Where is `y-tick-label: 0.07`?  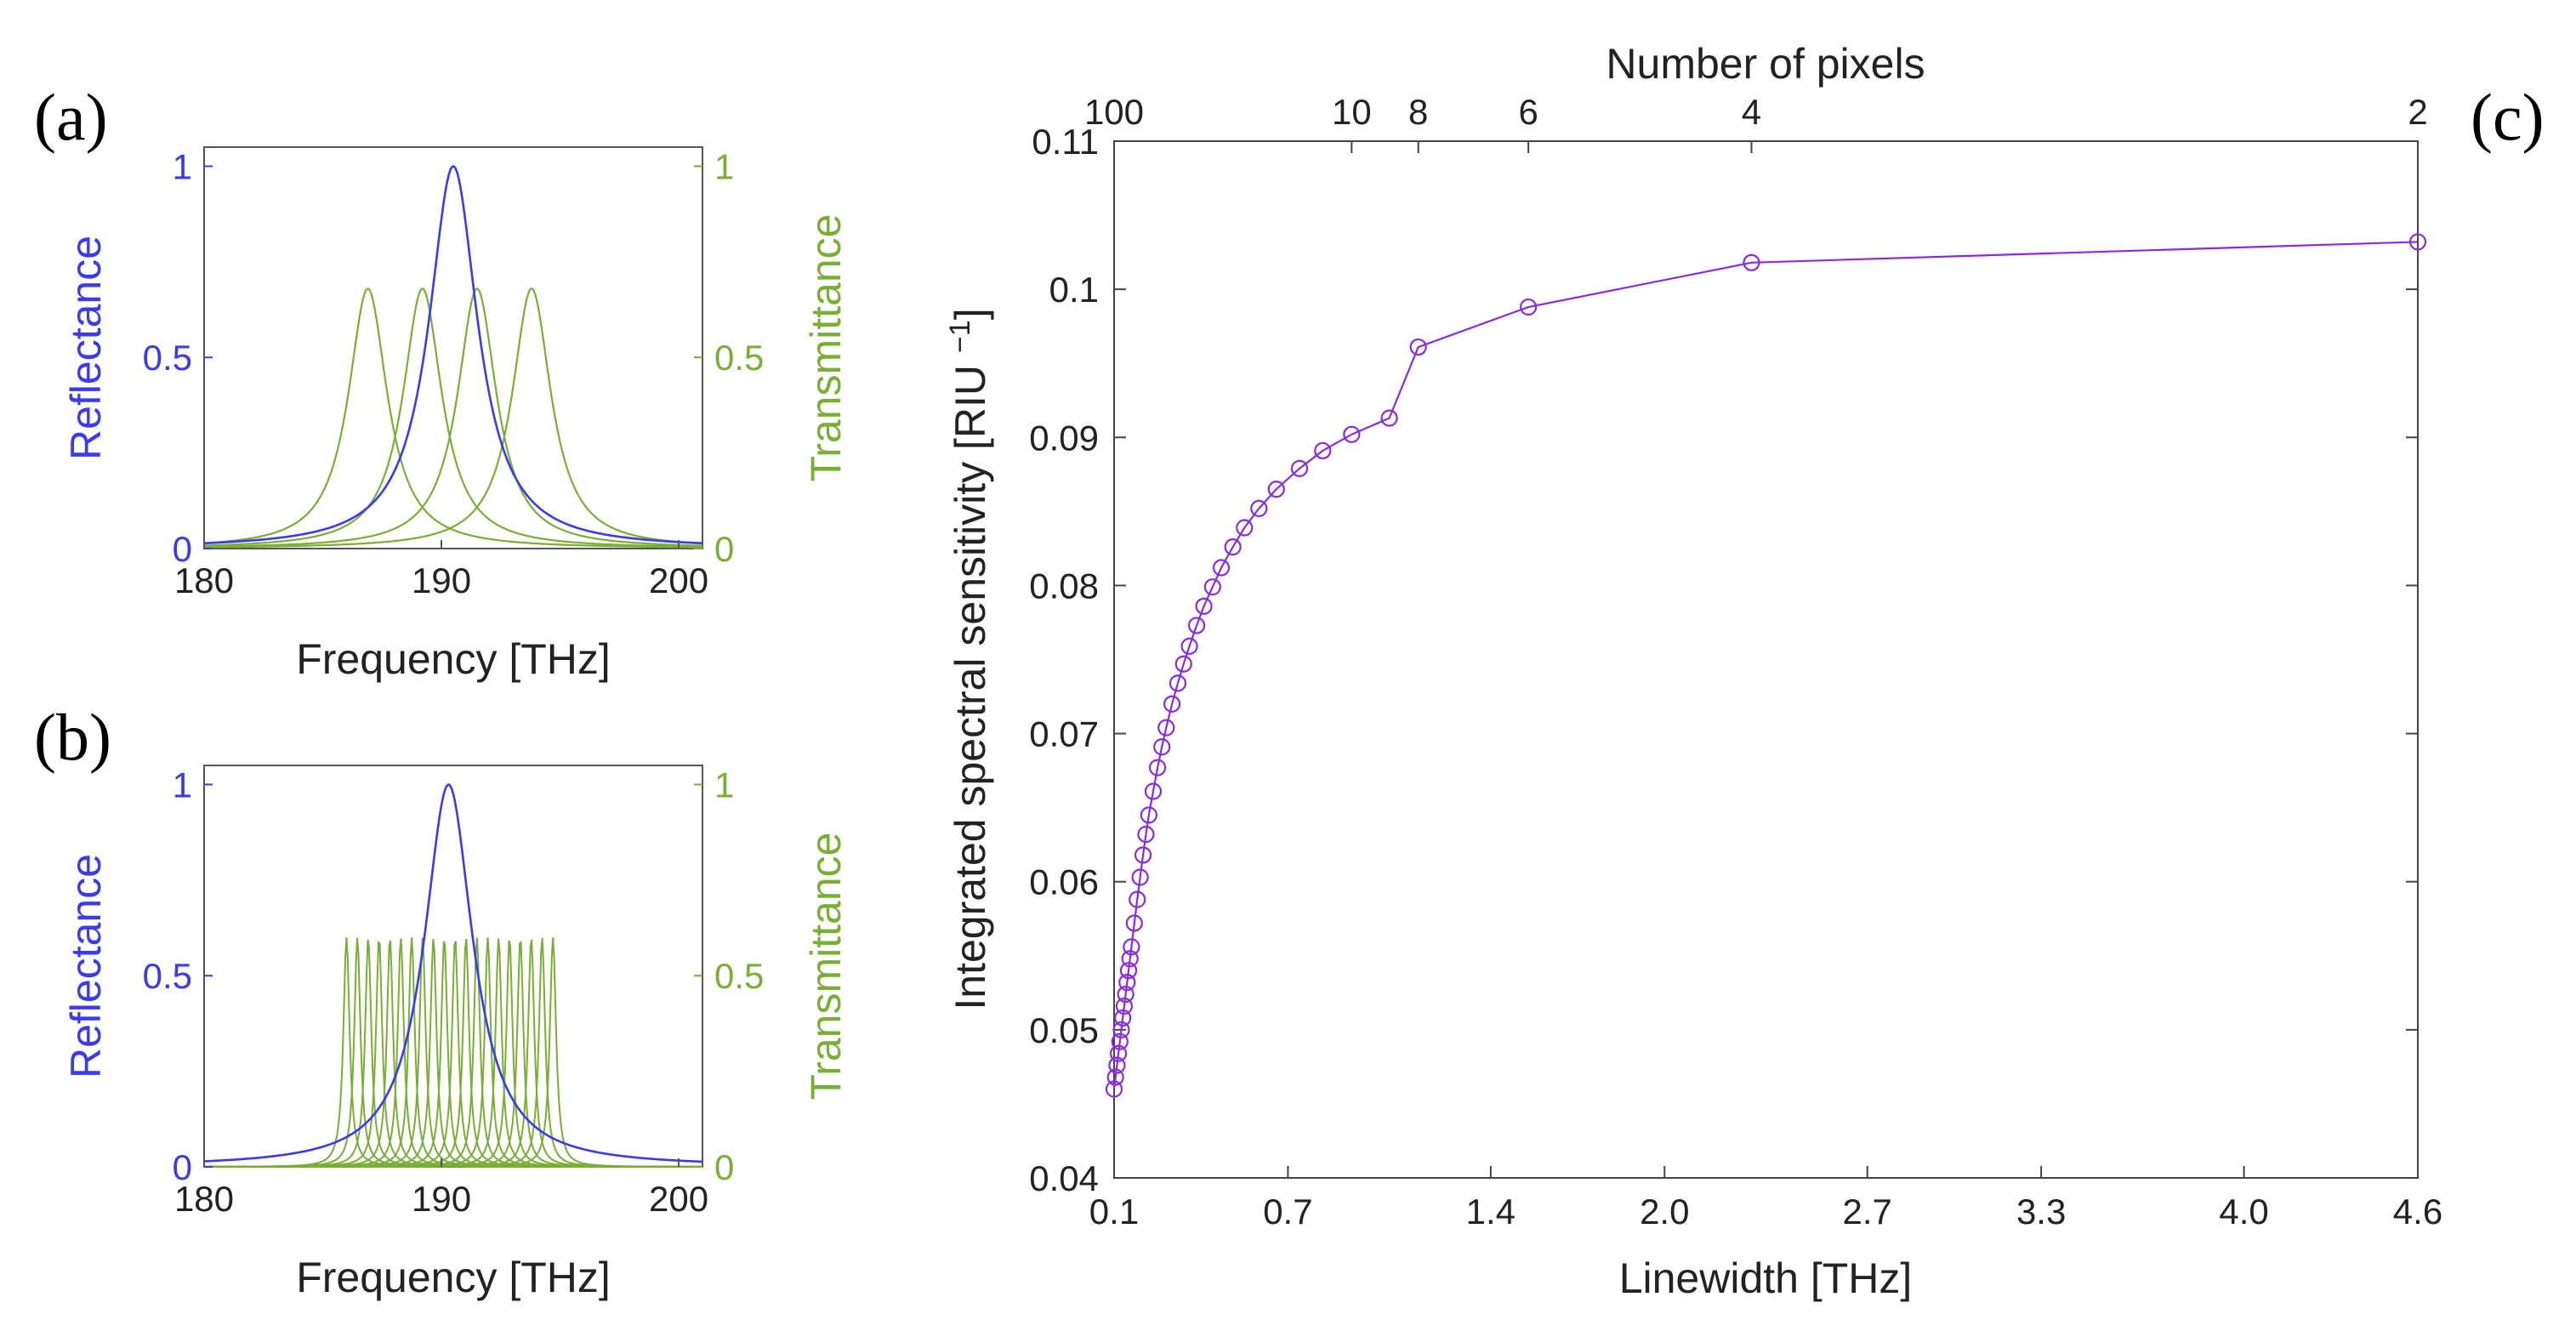 y-tick-label: 0.07 is located at coordinates (1064, 734).